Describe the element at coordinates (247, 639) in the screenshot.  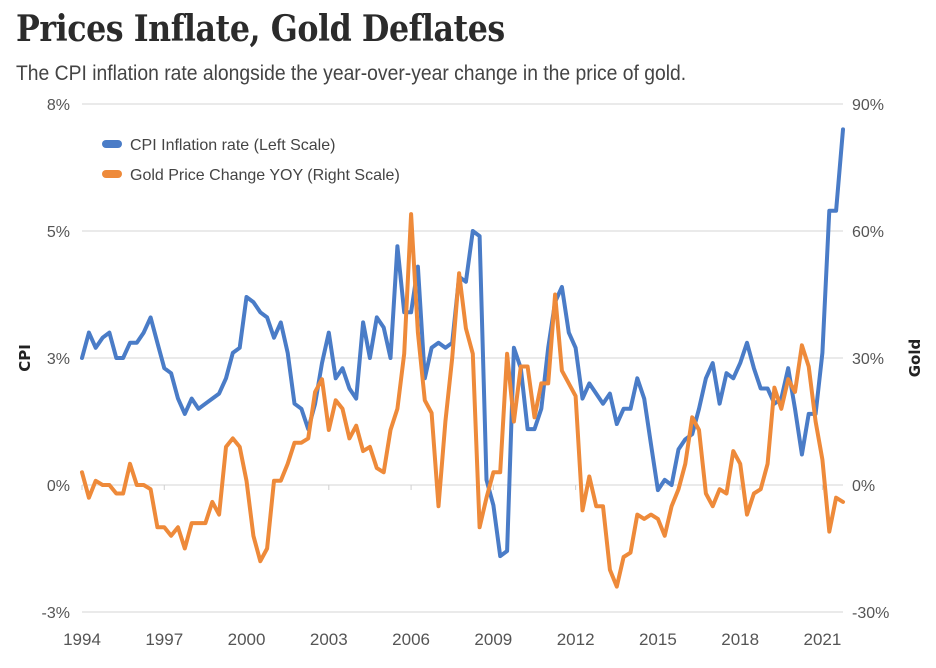
I see `x-tick-label: 2000` at that location.